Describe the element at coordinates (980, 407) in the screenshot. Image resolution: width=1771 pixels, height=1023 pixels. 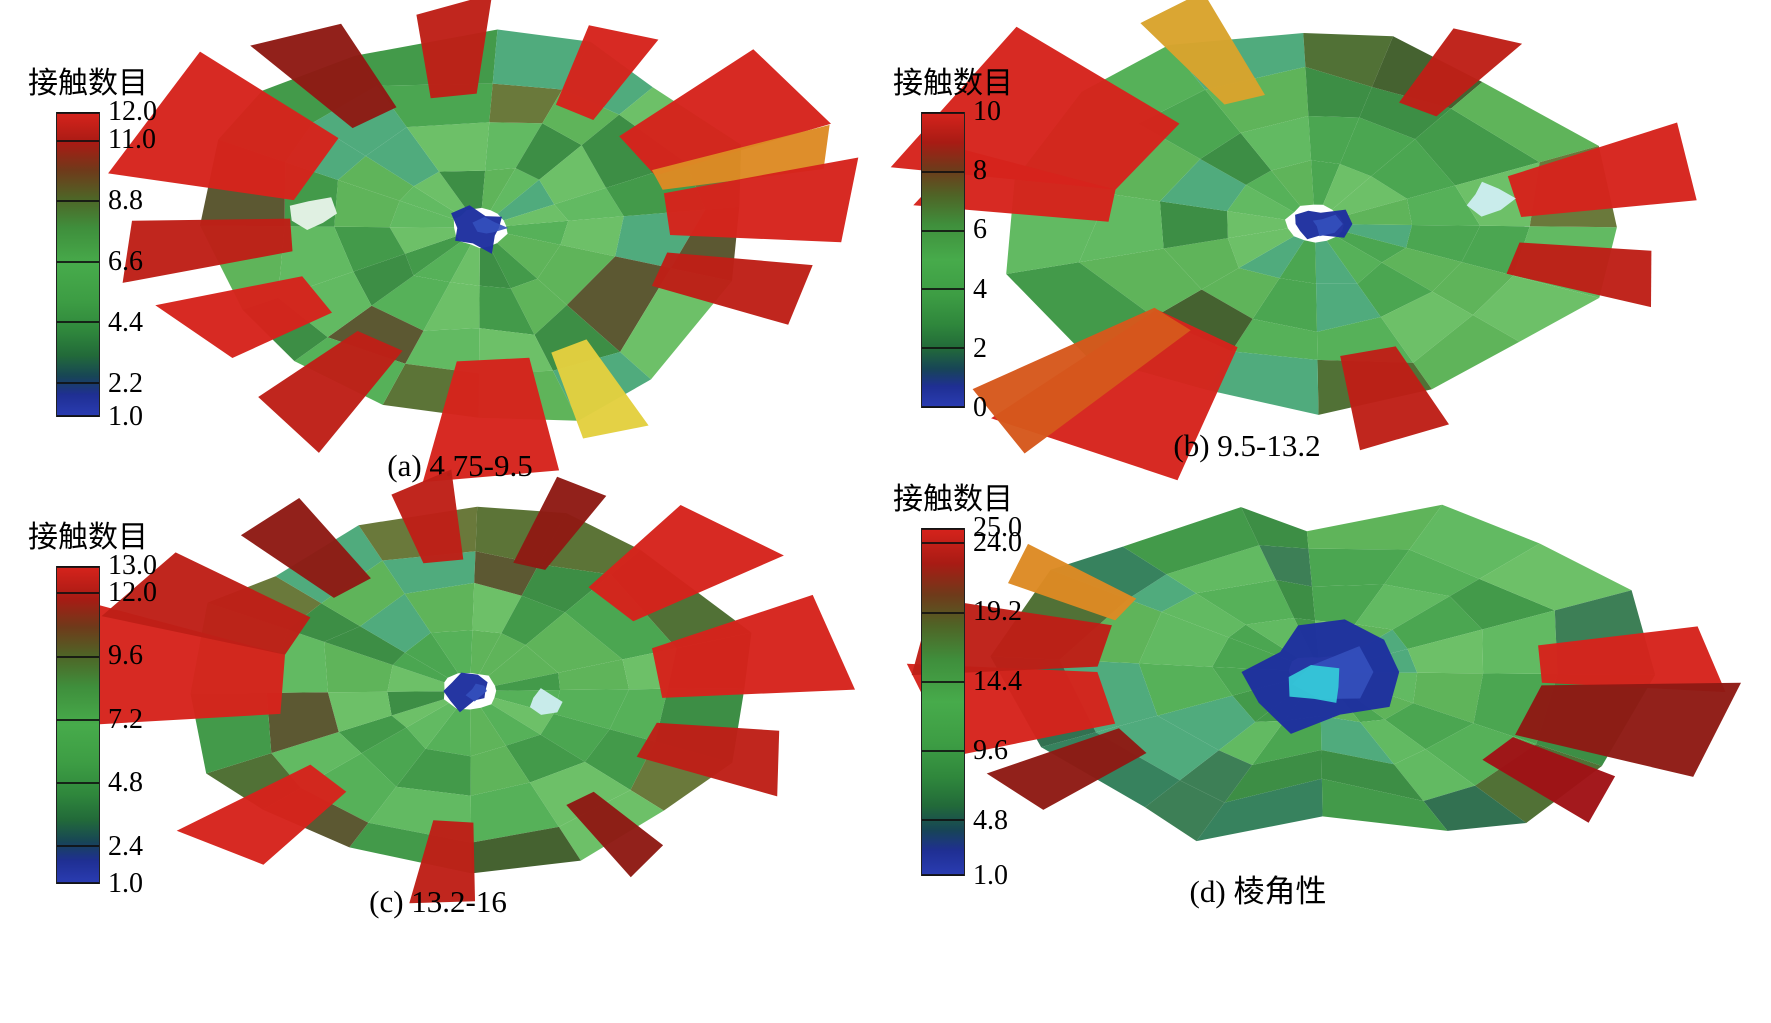
I see `colorbar-tick-label: 0` at that location.